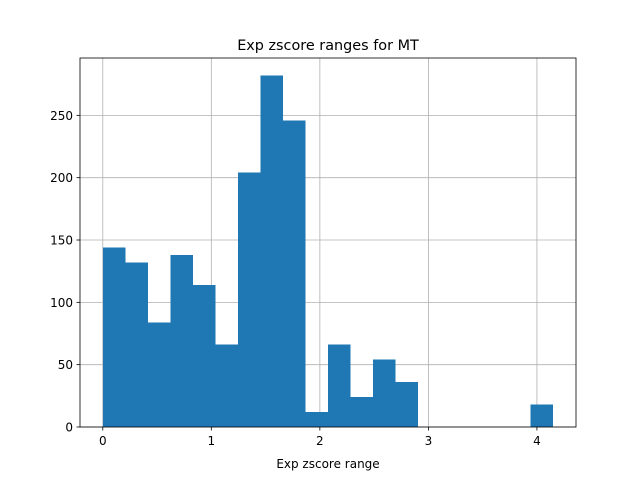  What do you see at coordinates (61, 178) in the screenshot?
I see `y-tick-label: 200` at bounding box center [61, 178].